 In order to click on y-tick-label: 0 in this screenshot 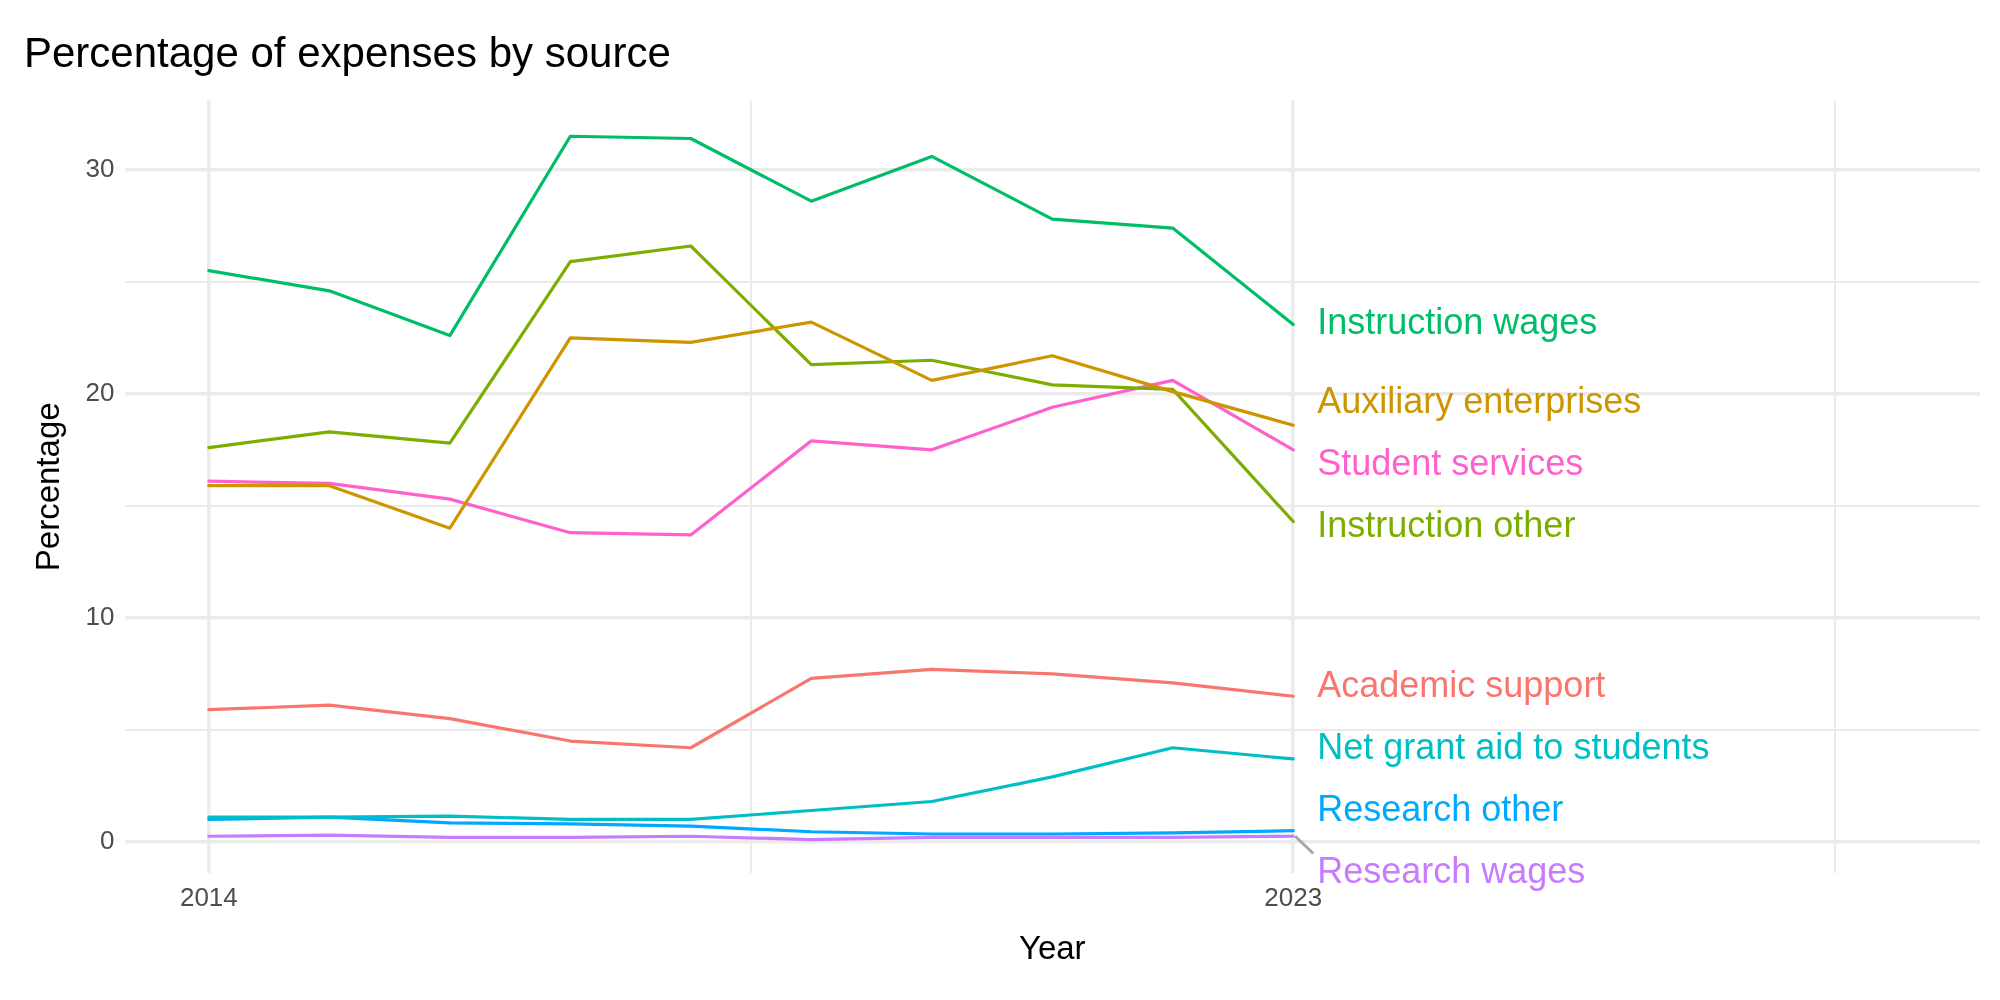, I will do `click(107, 840)`.